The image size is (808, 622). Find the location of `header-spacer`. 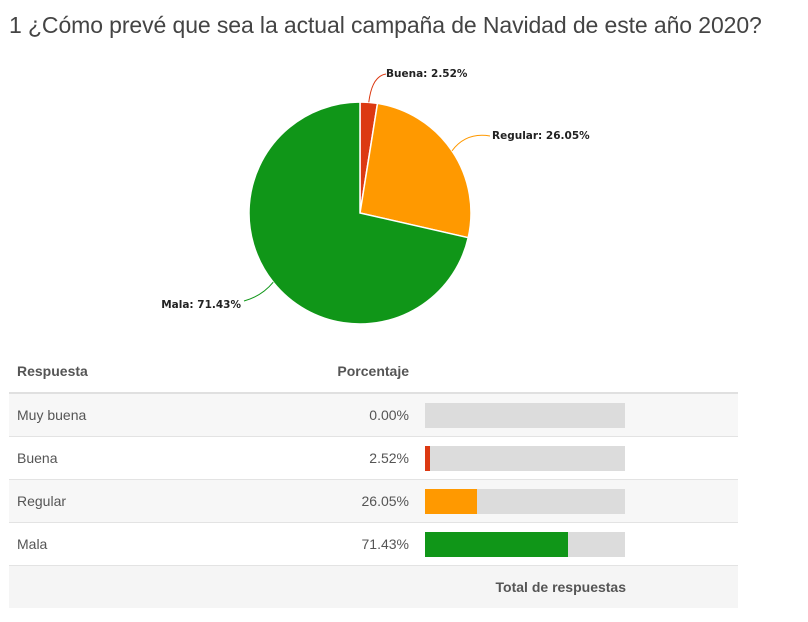

header-spacer is located at coordinates (686, 372).